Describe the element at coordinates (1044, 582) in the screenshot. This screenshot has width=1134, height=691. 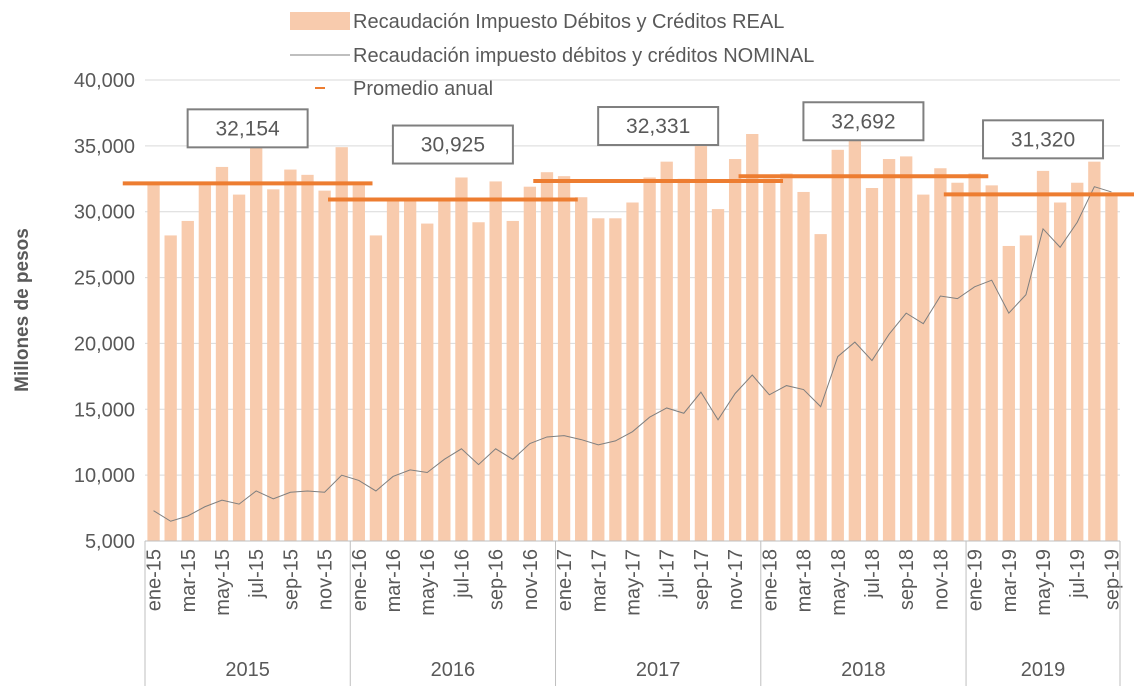
I see `x-tick-label: may-19` at that location.